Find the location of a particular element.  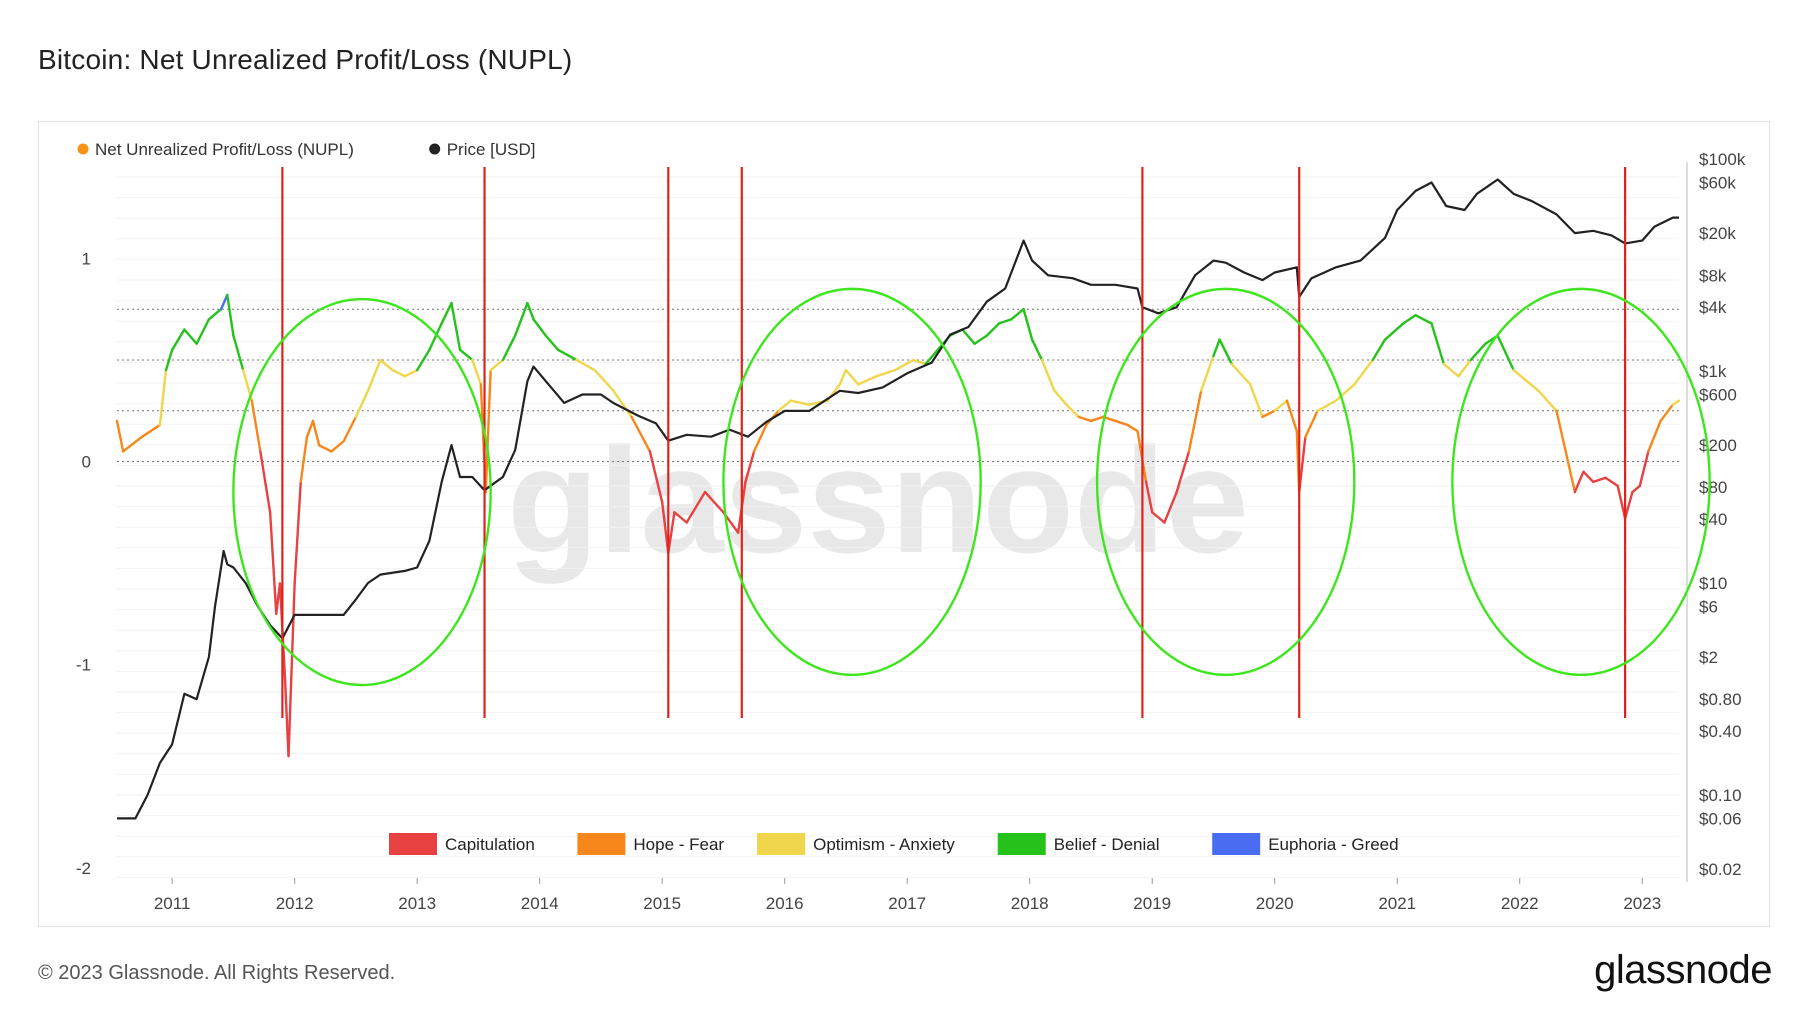

x-axis-tick-label: 2015 is located at coordinates (662, 903).